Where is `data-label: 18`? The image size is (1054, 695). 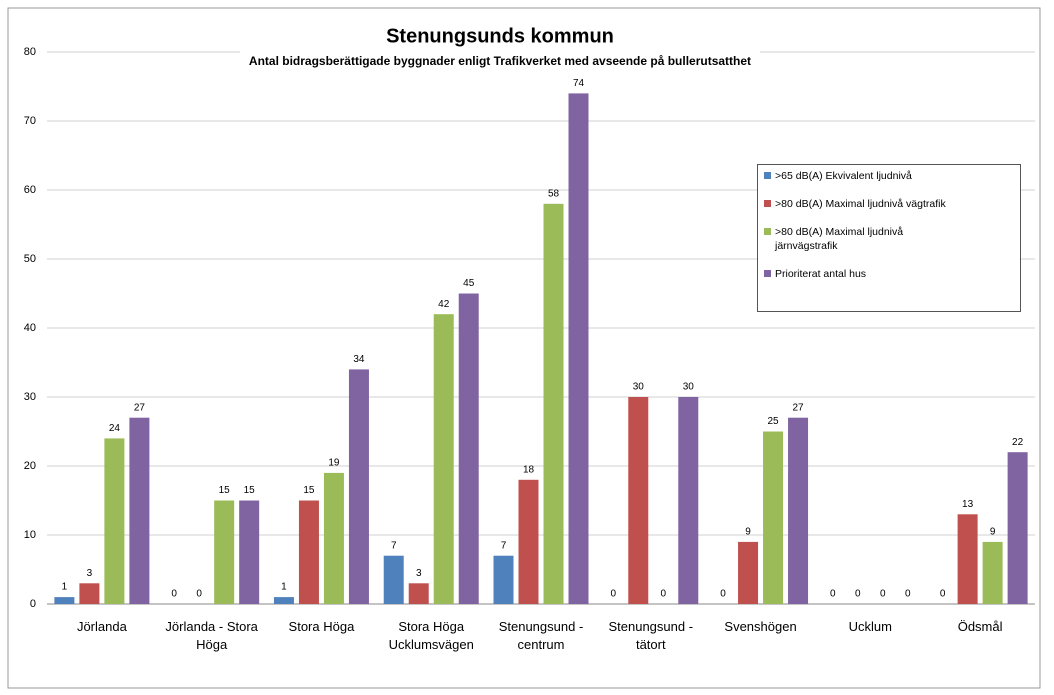
data-label: 18 is located at coordinates (529, 469).